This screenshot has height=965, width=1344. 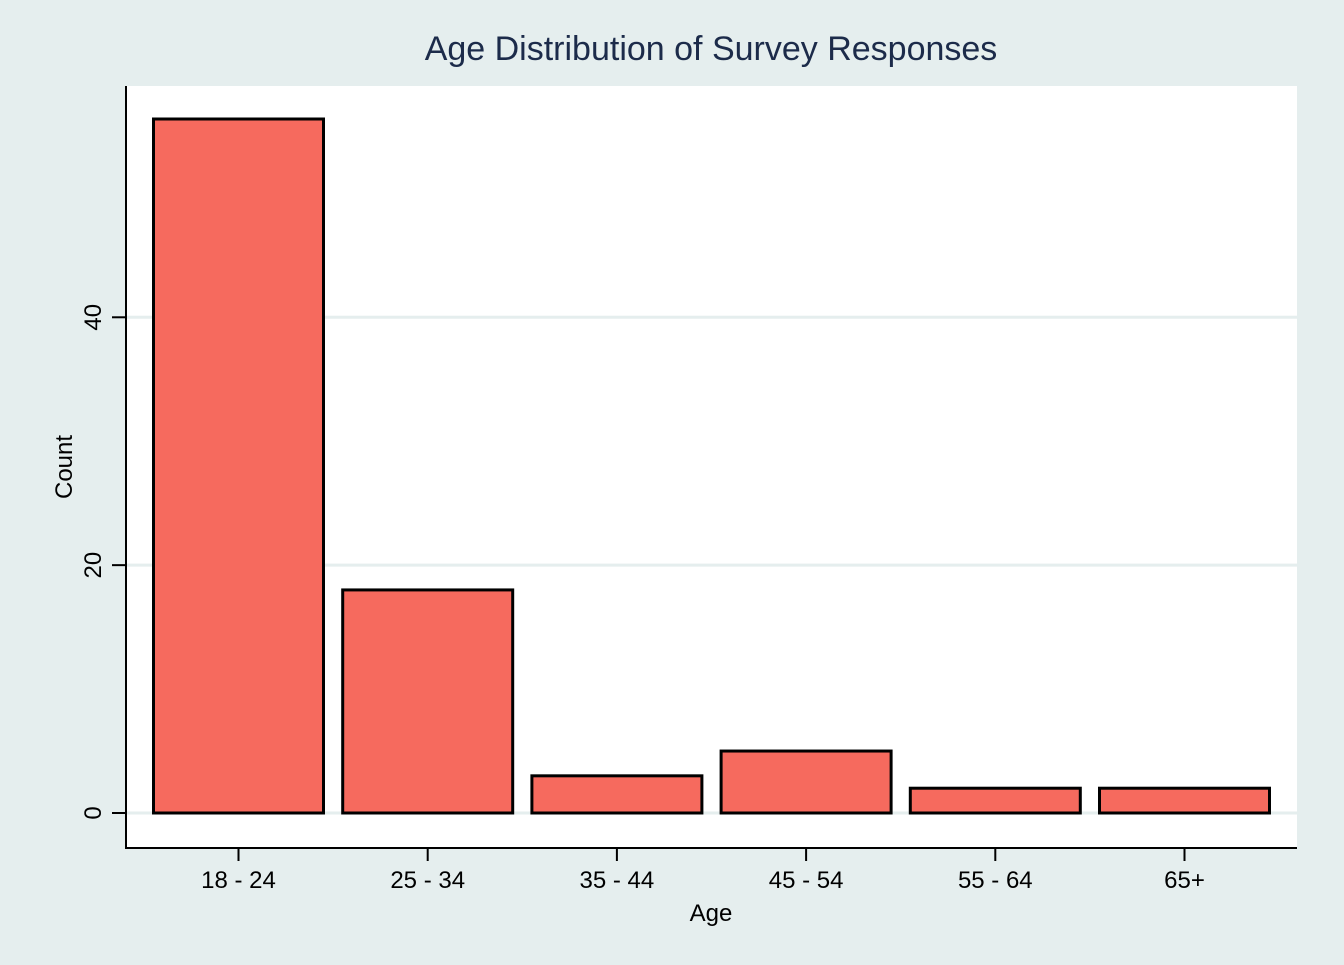 What do you see at coordinates (617, 880) in the screenshot?
I see `x-tick-label: 35 - 44` at bounding box center [617, 880].